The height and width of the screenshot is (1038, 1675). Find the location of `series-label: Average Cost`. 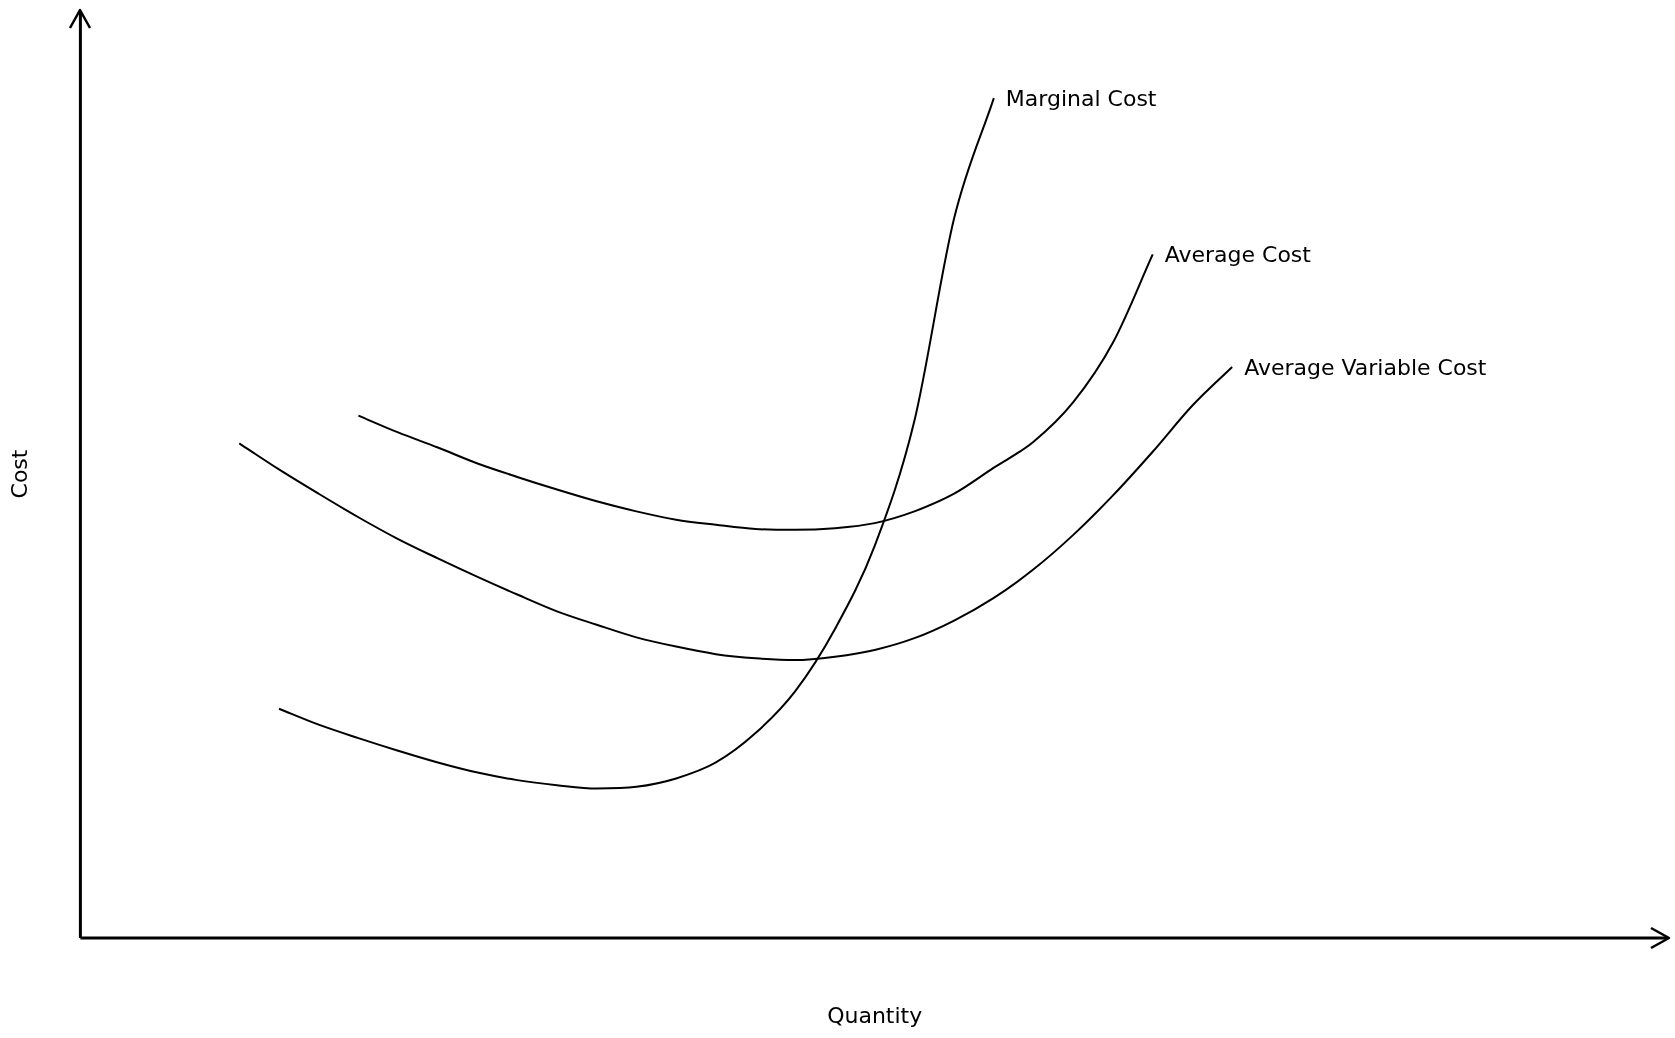

series-label: Average Cost is located at coordinates (1238, 255).